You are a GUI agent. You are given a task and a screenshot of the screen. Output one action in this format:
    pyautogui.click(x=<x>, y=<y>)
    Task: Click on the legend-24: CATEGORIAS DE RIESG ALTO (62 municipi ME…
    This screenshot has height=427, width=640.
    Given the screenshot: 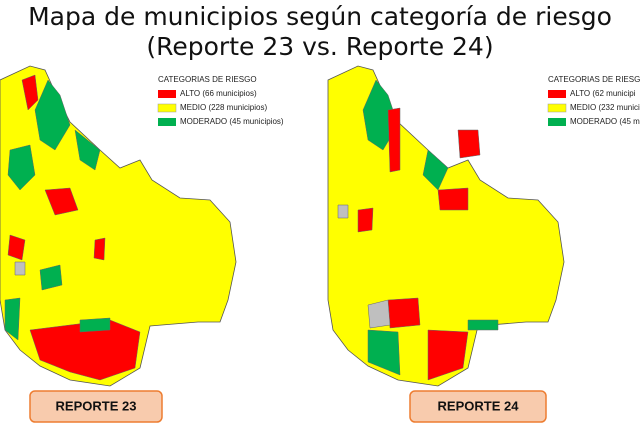 What is the action you would take?
    pyautogui.click(x=593, y=100)
    